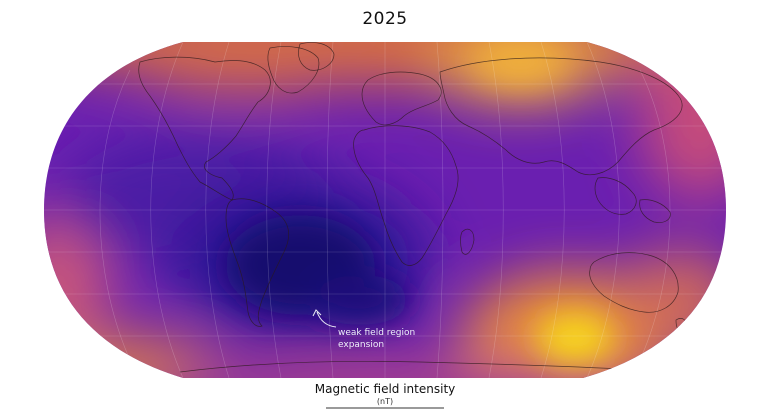 The height and width of the screenshot is (410, 770). I want to click on legend-unit: (nT), so click(385, 401).